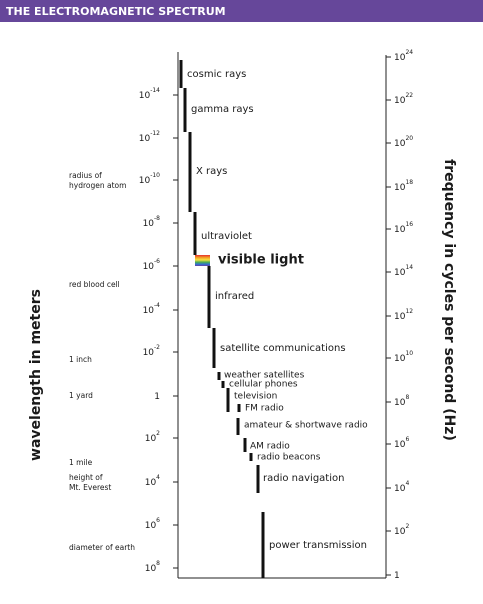 The height and width of the screenshot is (604, 483). I want to click on band-label: cellular phones, so click(263, 385).